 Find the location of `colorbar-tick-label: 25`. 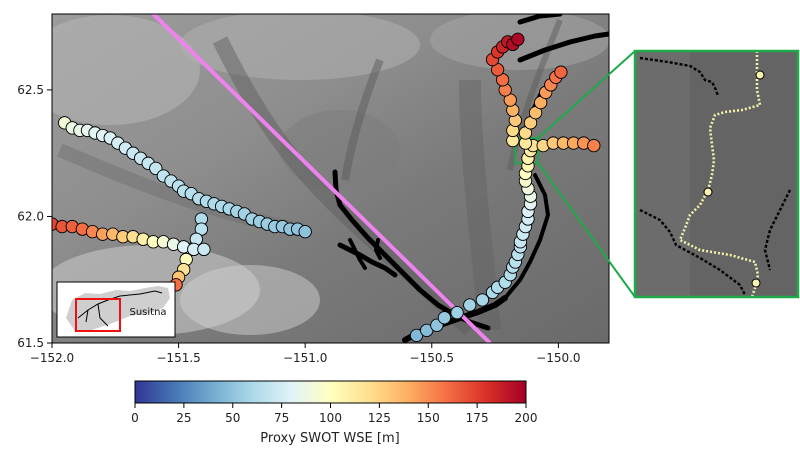

colorbar-tick-label: 25 is located at coordinates (183, 418).